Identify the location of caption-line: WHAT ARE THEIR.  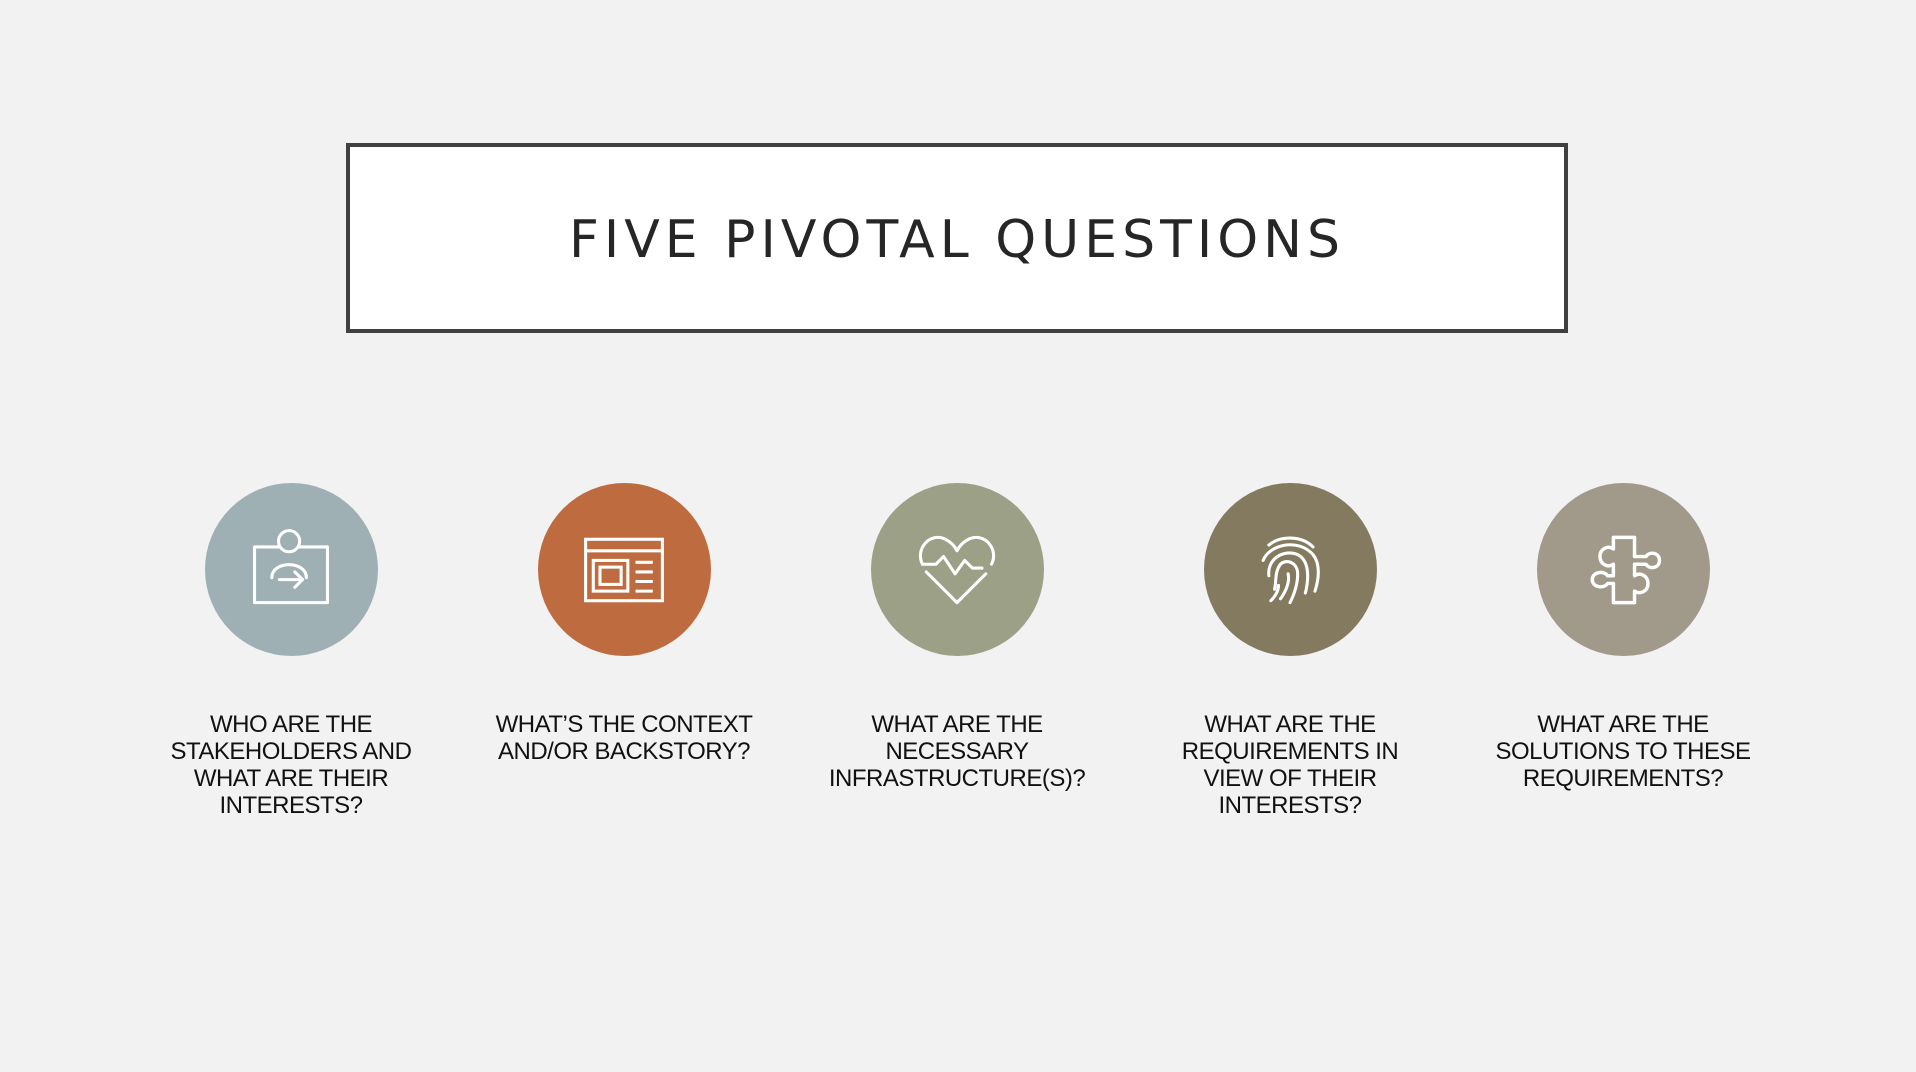
(291, 778).